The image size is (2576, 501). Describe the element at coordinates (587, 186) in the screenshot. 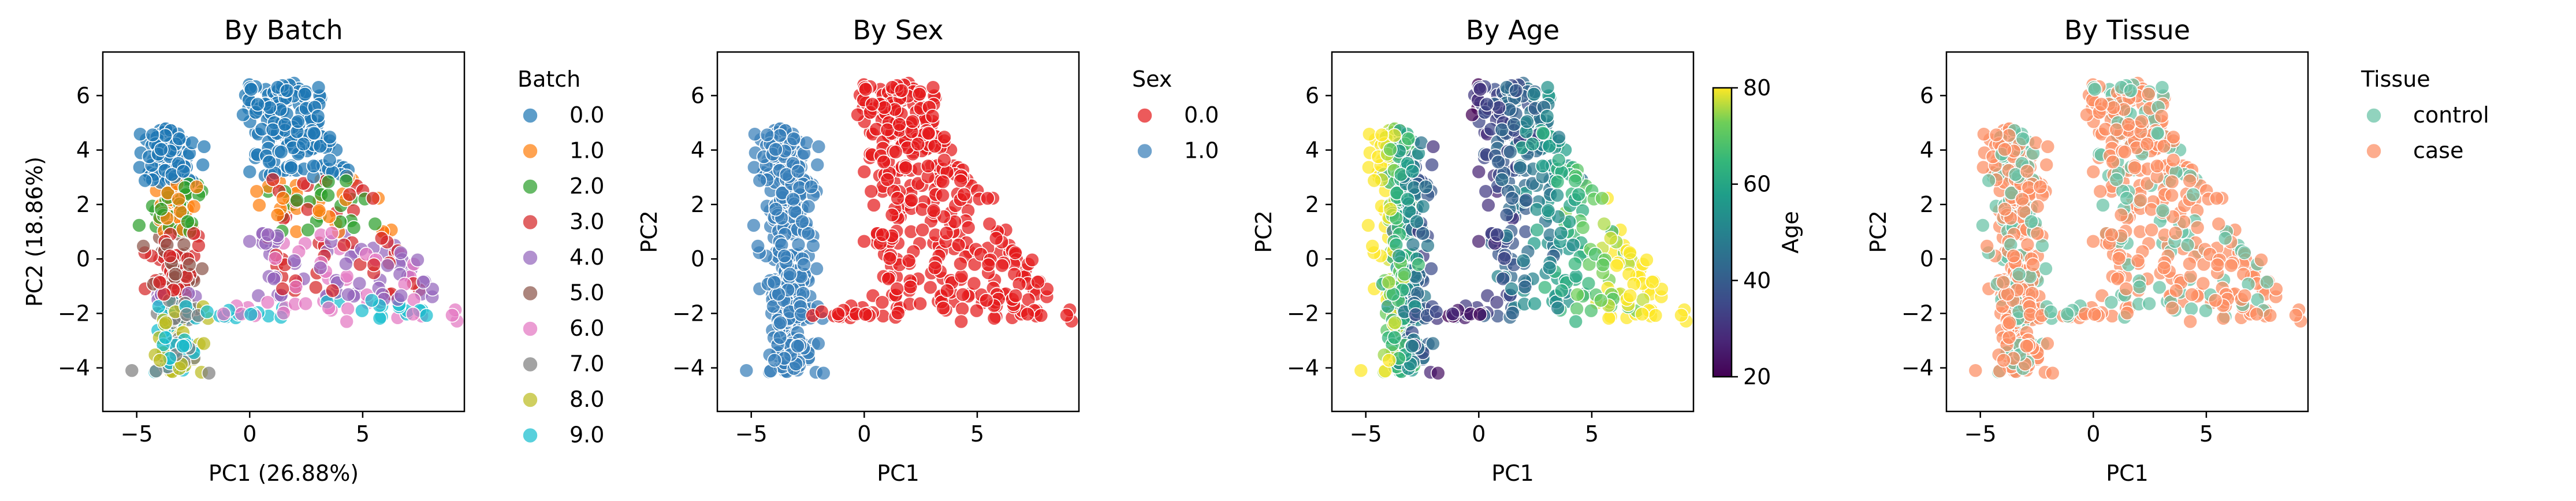

I see `legend-entry-label: 2.0` at that location.